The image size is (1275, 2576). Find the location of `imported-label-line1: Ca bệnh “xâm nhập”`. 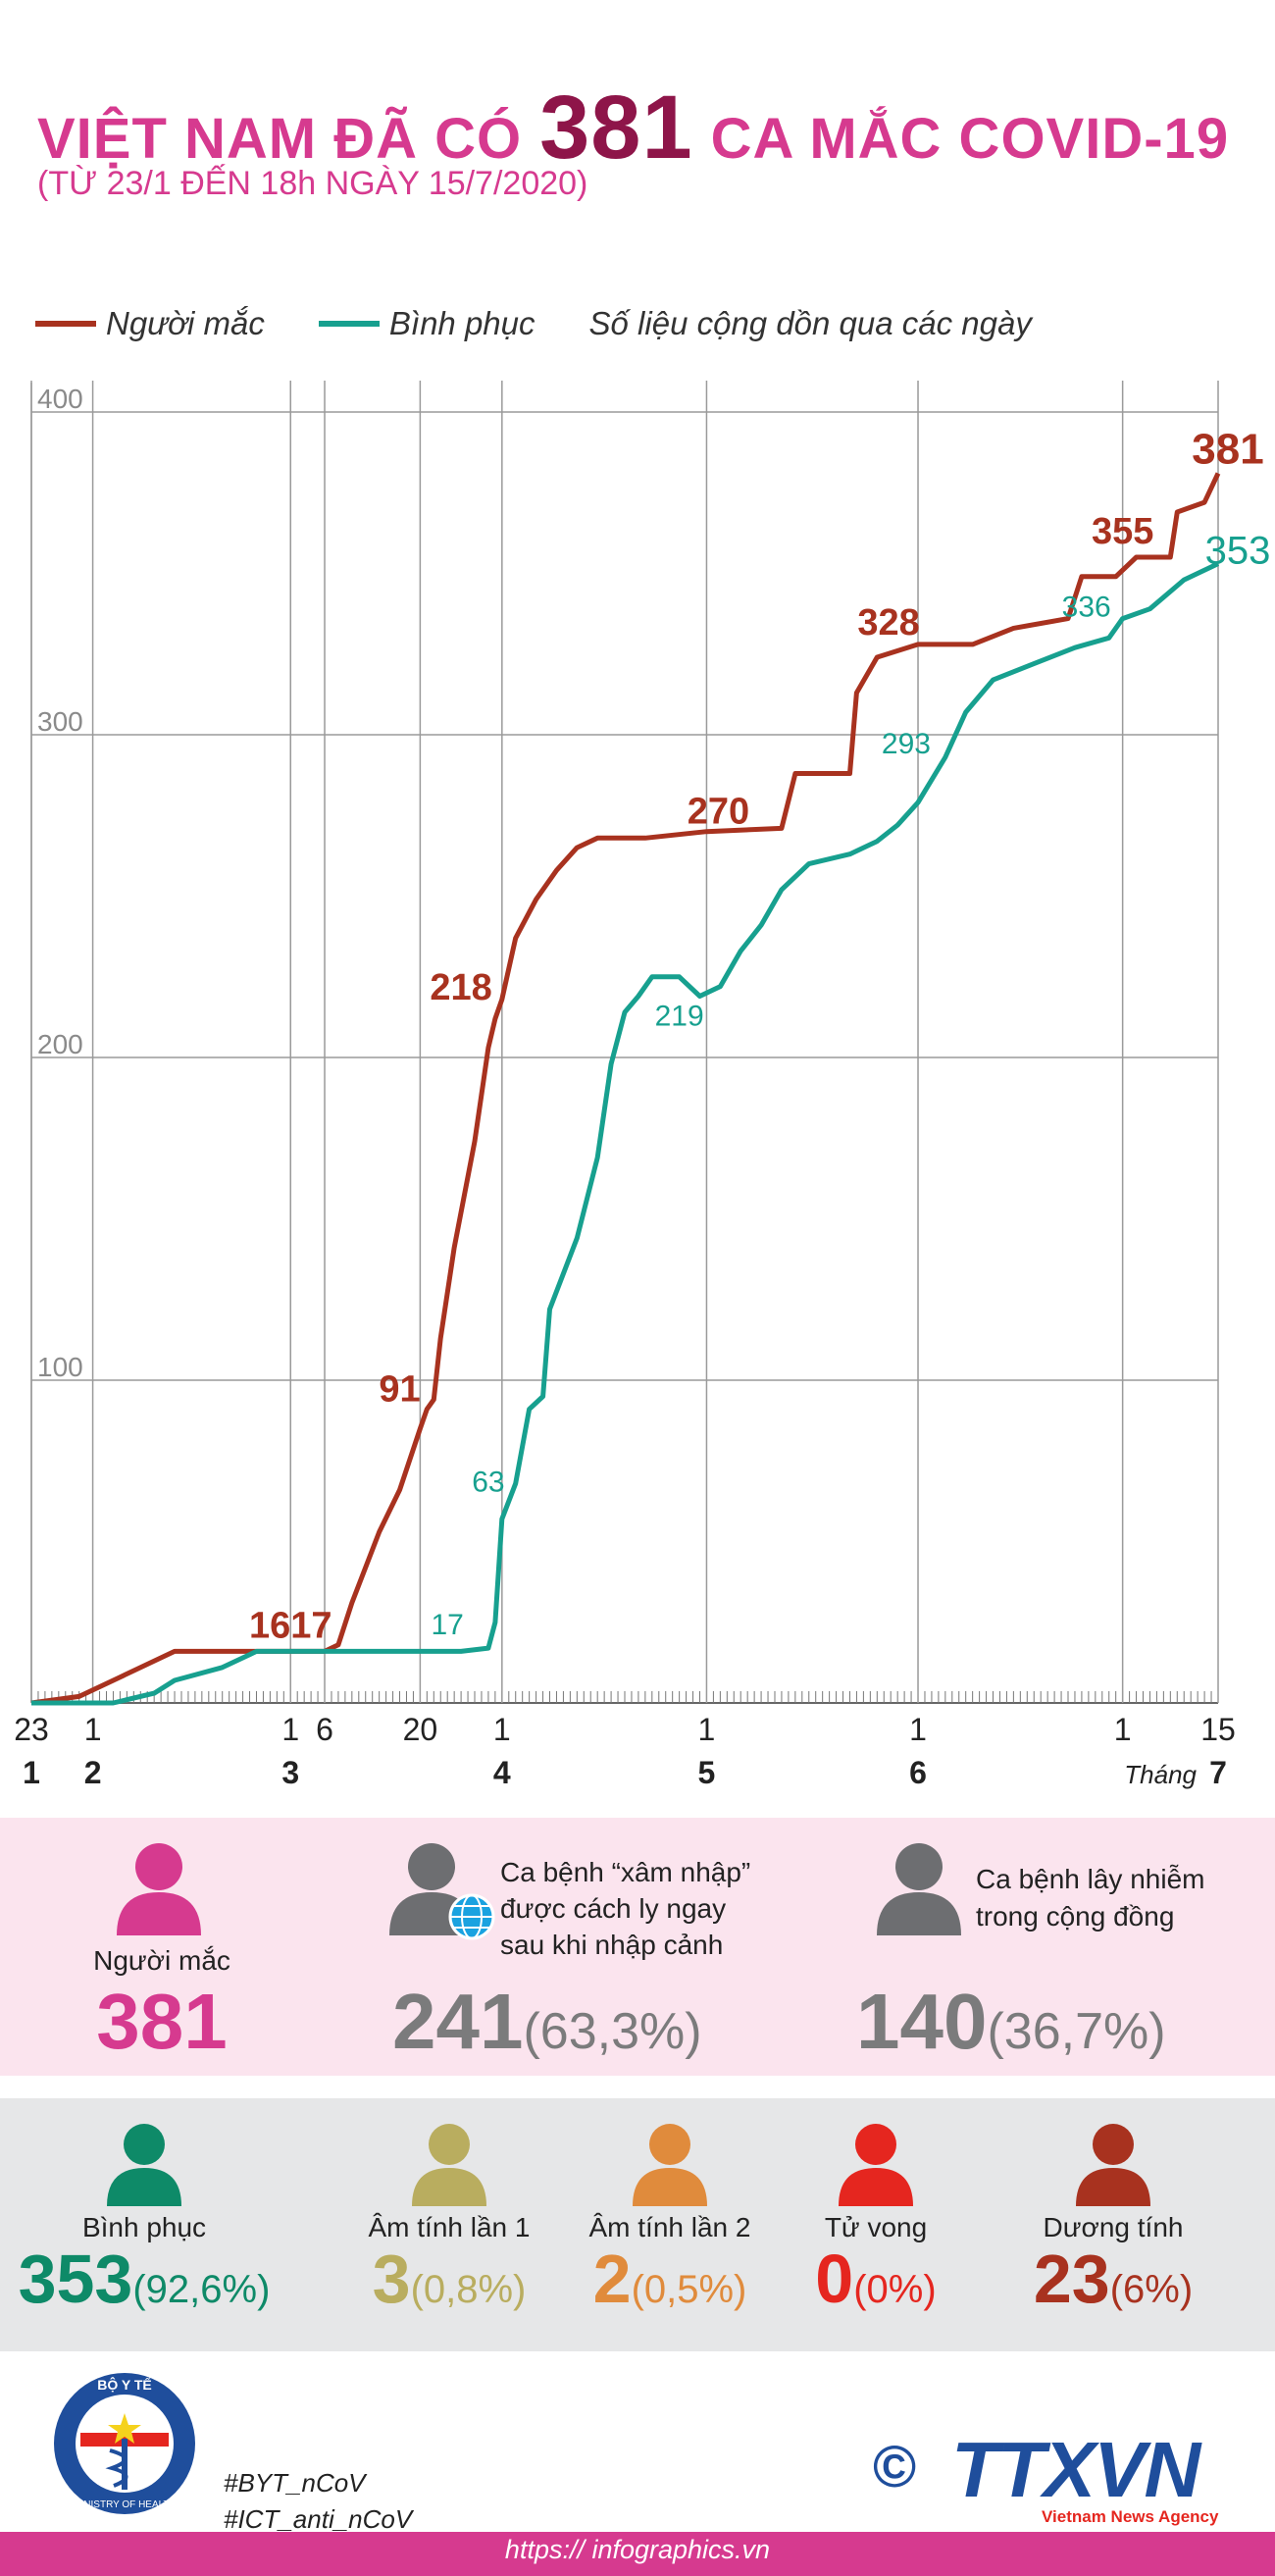

imported-label-line1: Ca bệnh “xâm nhập” is located at coordinates (625, 1872).